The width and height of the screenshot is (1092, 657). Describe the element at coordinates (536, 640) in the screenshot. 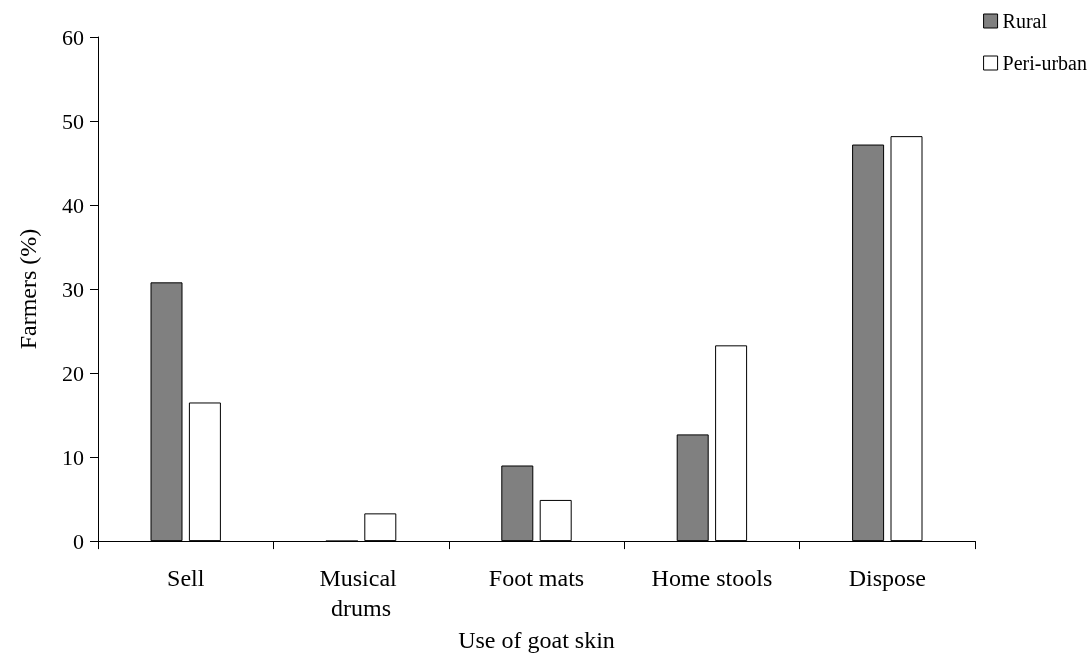

I see `x-axis-title: Use of goat skin` at that location.